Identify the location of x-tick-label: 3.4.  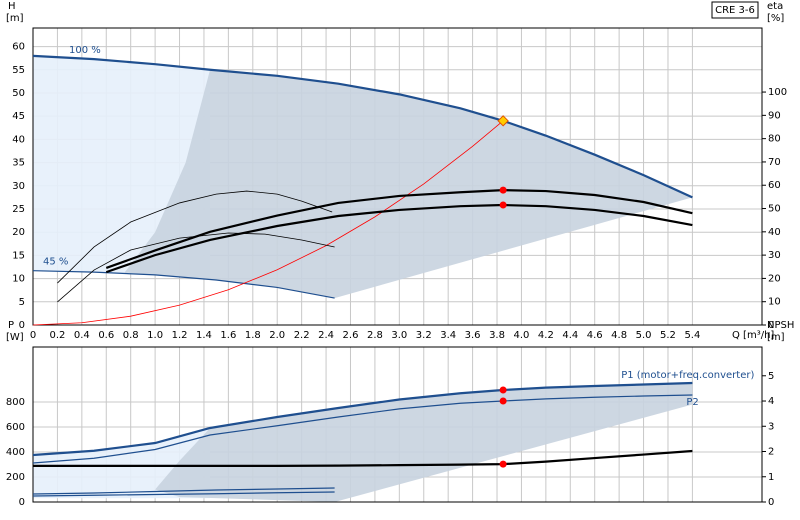
(448, 335).